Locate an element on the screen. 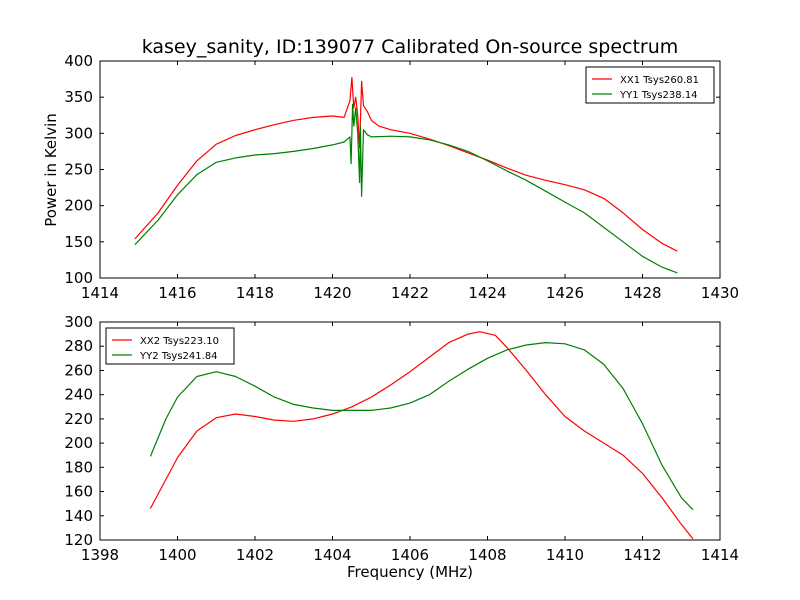 Image resolution: width=800 pixels, height=600 pixels. y-tick-label: 220 is located at coordinates (78, 419).